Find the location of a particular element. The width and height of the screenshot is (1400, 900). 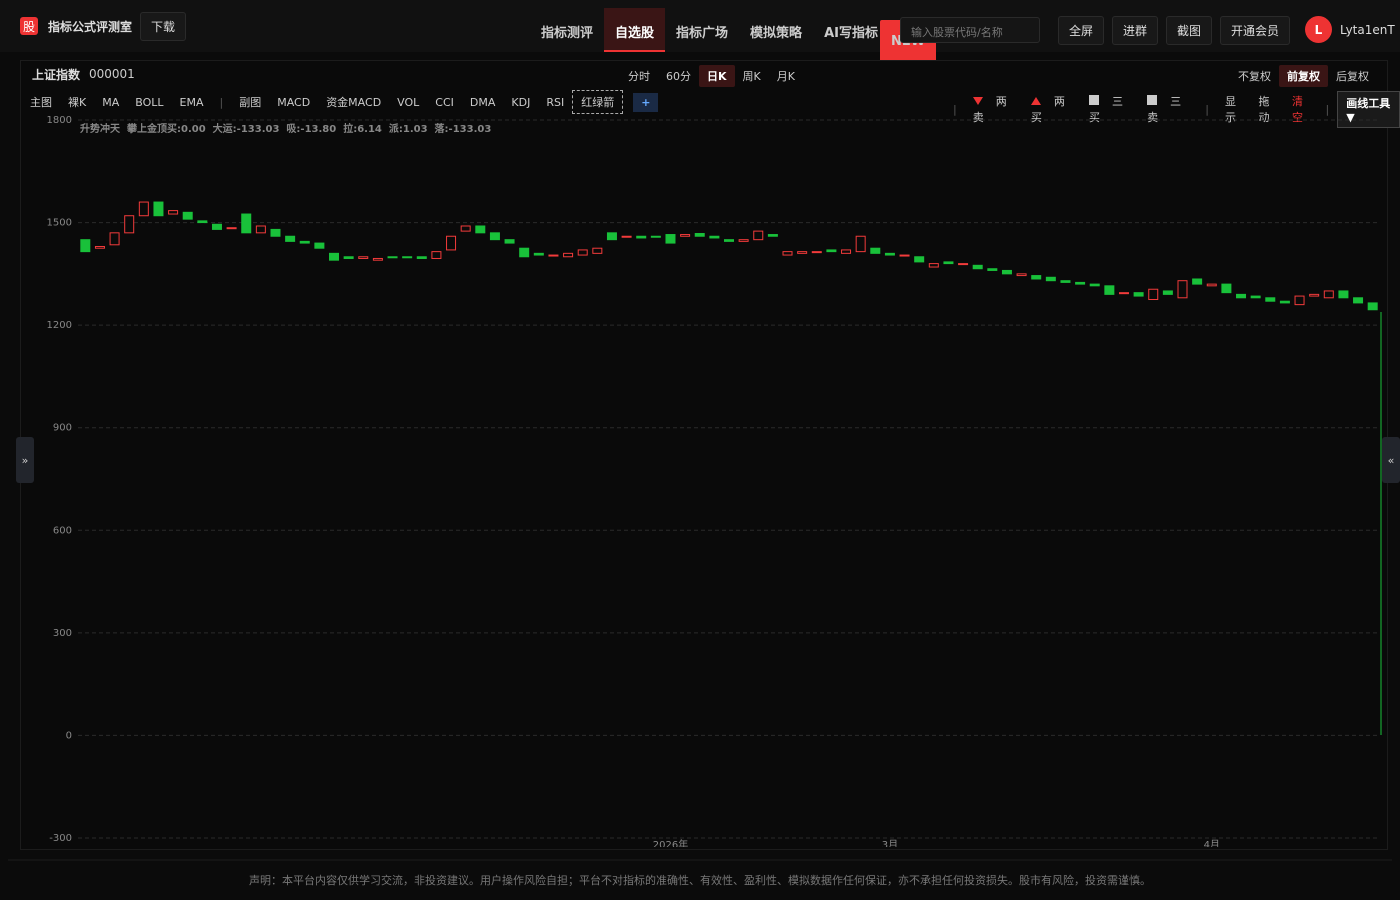

main-indicator: MA is located at coordinates (111, 102).